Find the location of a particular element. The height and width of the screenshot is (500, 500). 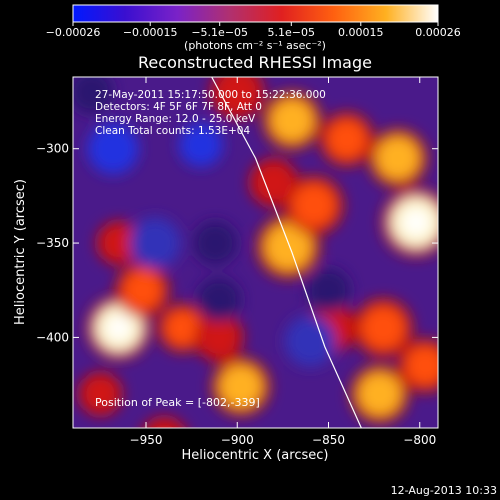

chart-title: Reconstructed RHESSI Image is located at coordinates (255, 62).